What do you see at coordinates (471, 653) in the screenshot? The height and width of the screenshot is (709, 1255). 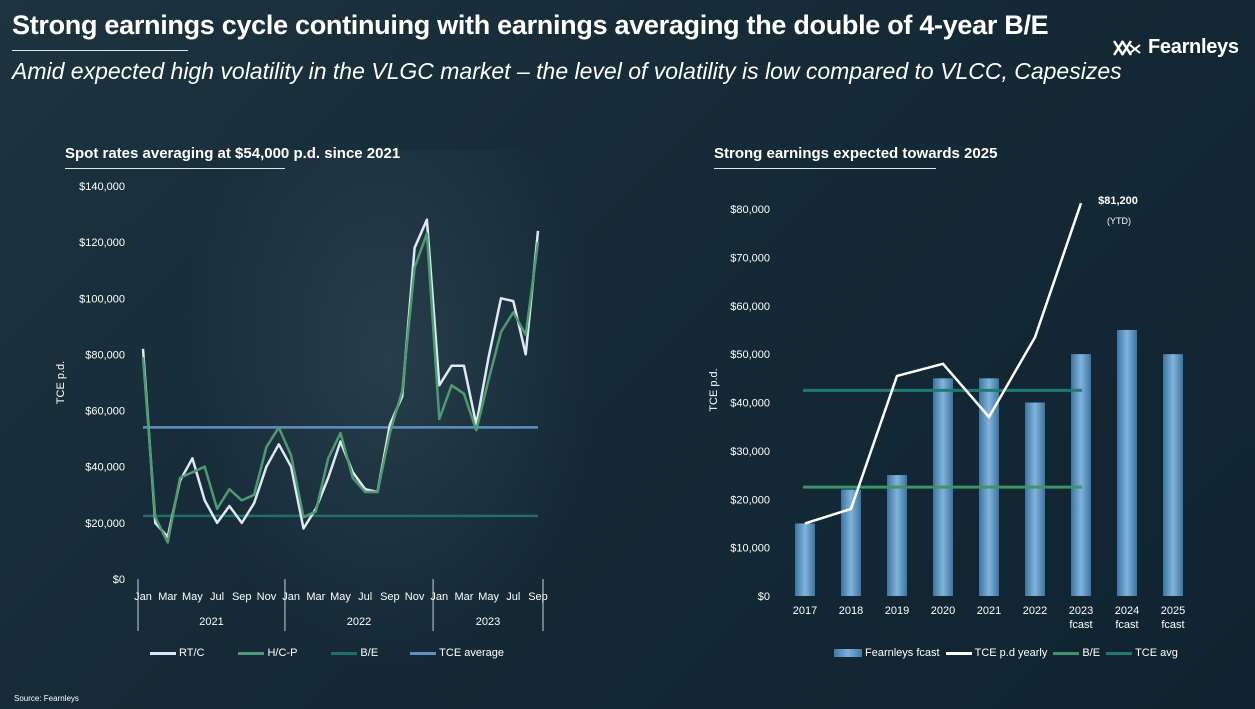 I see `legend-label-tce-average: TCE average` at bounding box center [471, 653].